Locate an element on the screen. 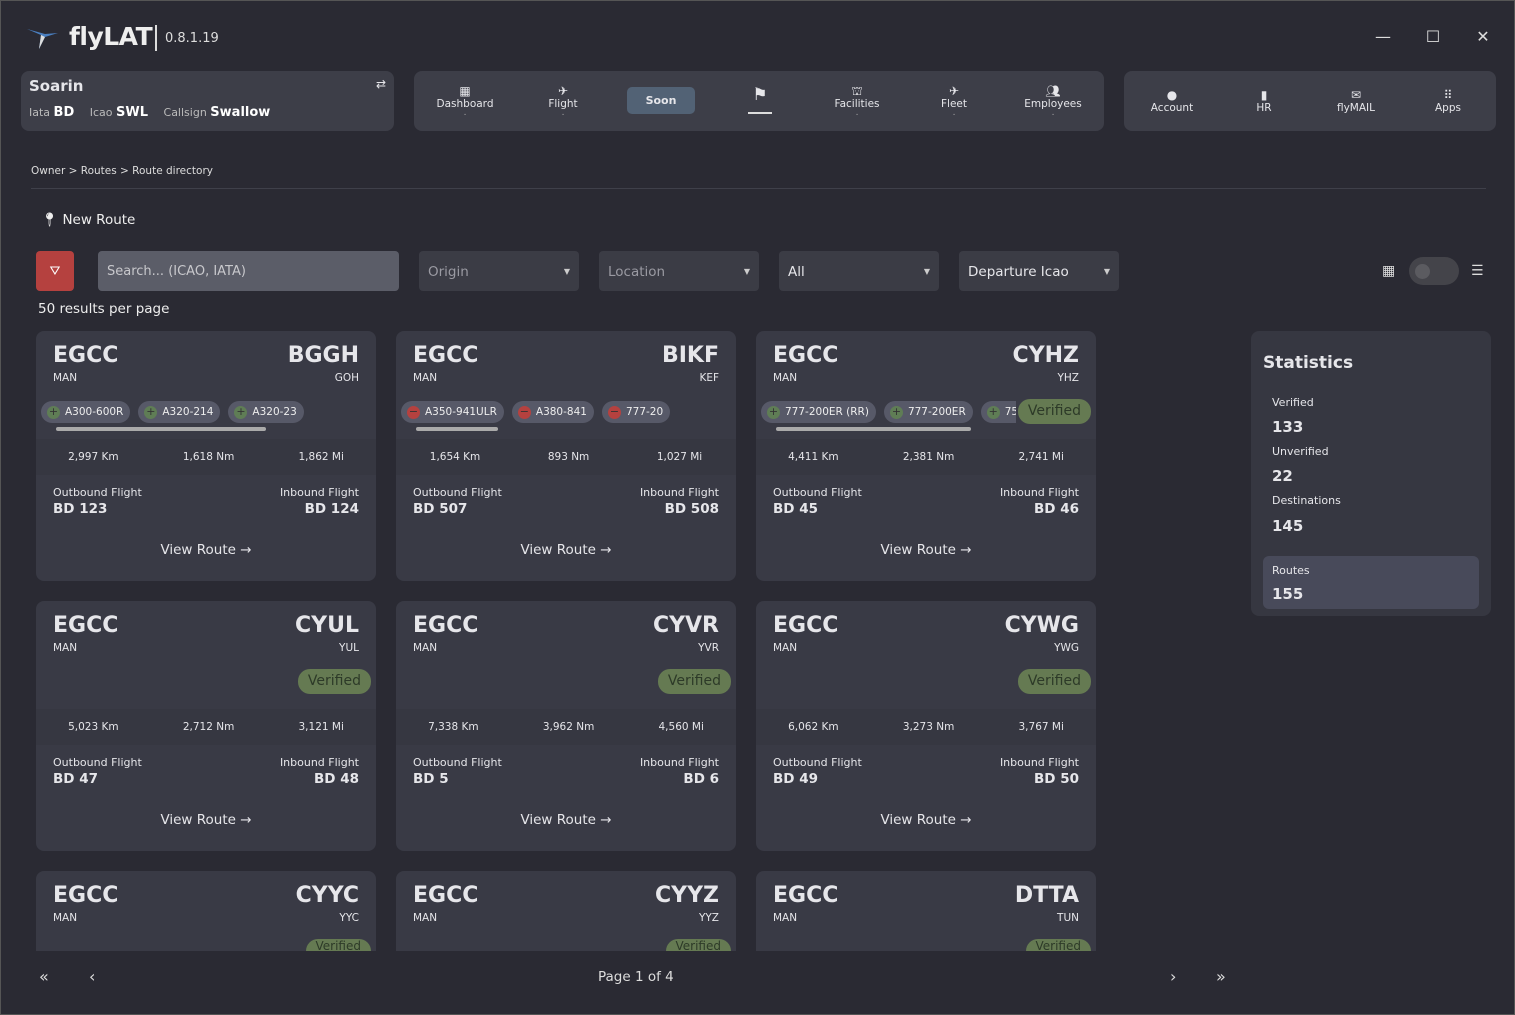  aircraft-chip: + A320-214 is located at coordinates (179, 412).